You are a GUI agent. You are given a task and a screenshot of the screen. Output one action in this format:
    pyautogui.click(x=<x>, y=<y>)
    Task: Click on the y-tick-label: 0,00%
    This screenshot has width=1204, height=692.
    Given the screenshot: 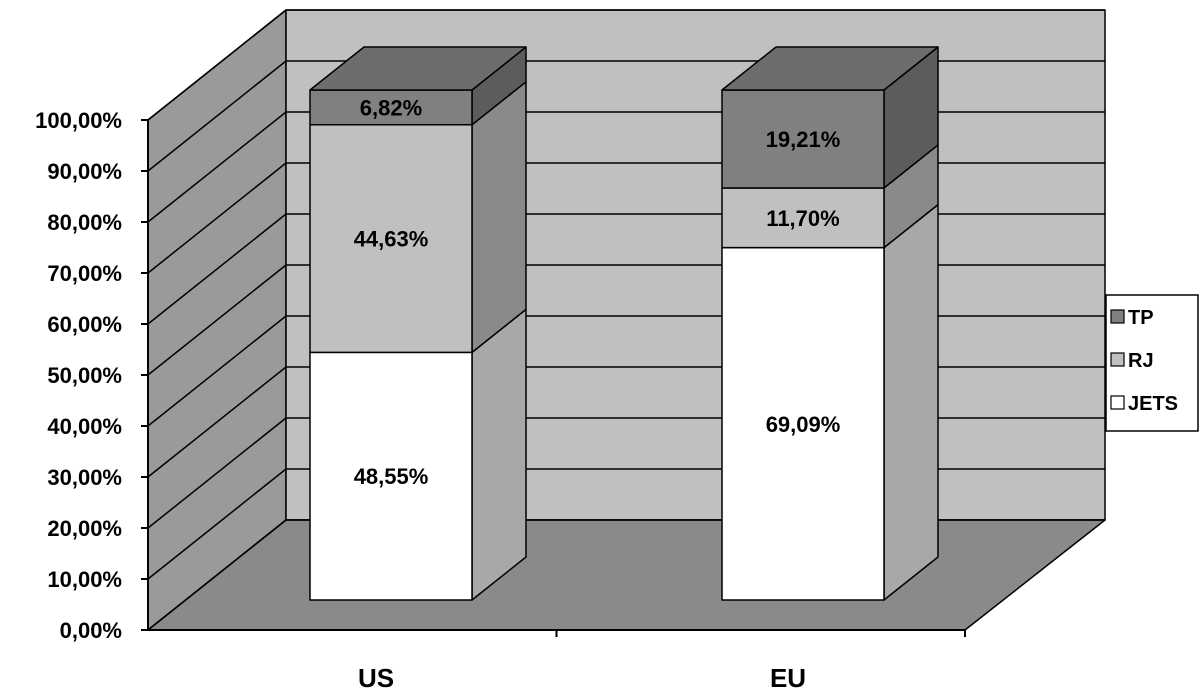 What is the action you would take?
    pyautogui.click(x=91, y=630)
    